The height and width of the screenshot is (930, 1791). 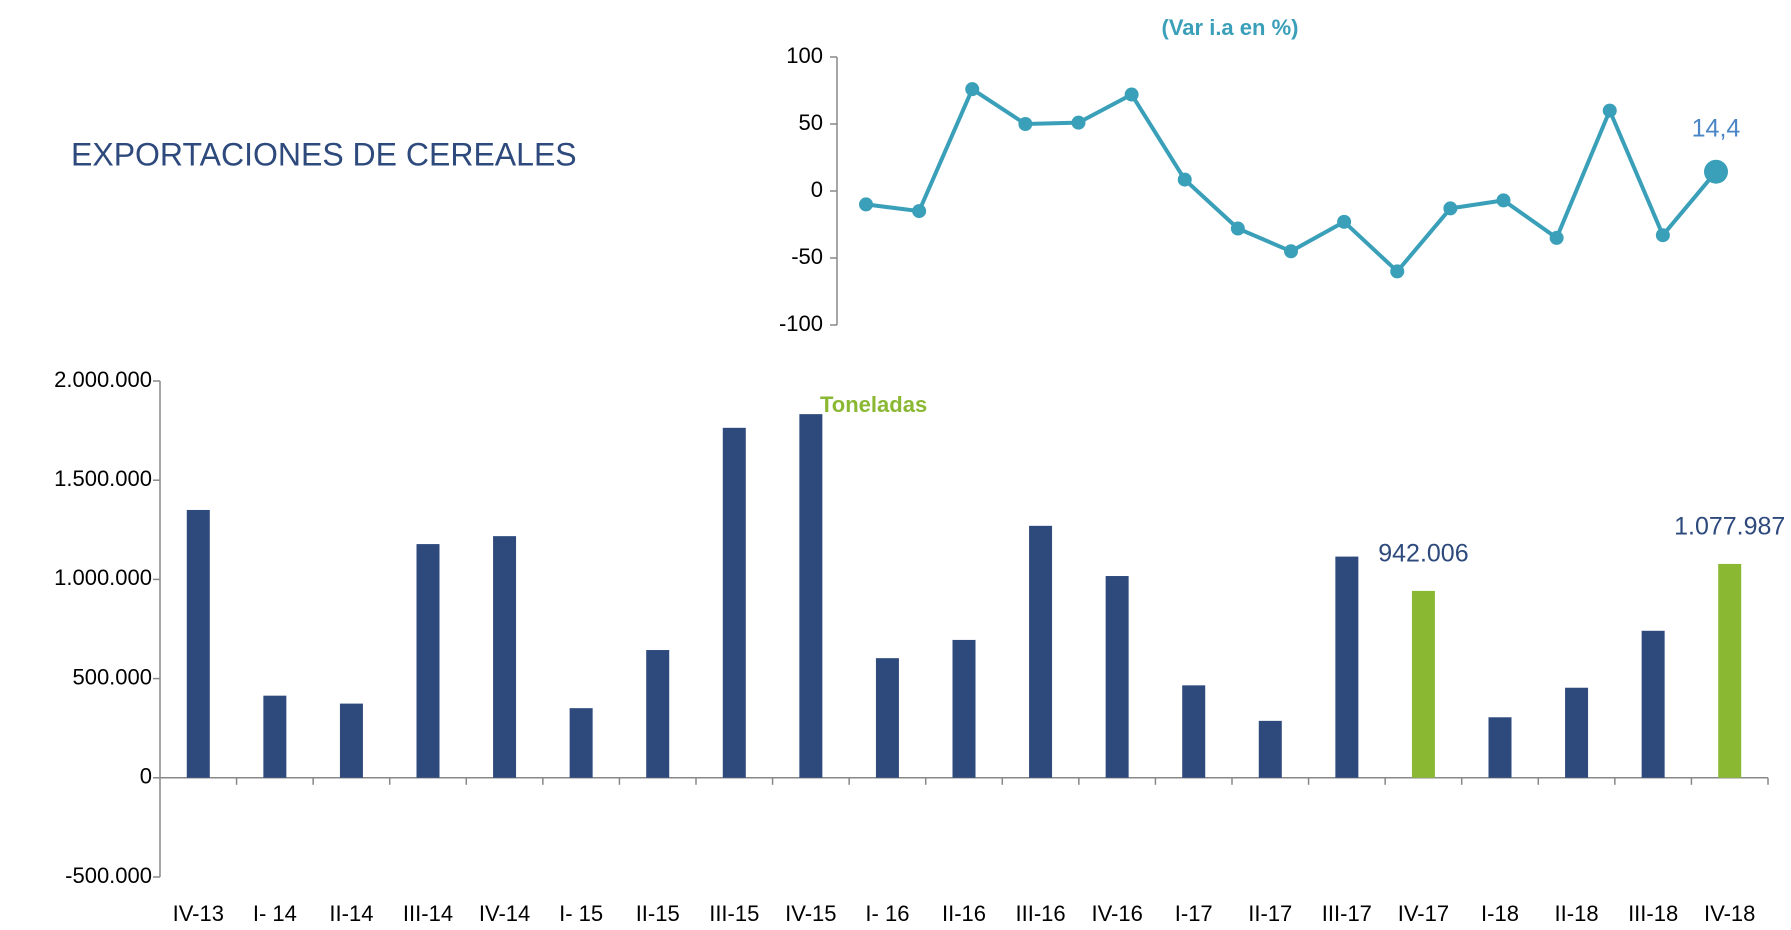 What do you see at coordinates (108, 875) in the screenshot?
I see `y-tick-label: -500.000` at bounding box center [108, 875].